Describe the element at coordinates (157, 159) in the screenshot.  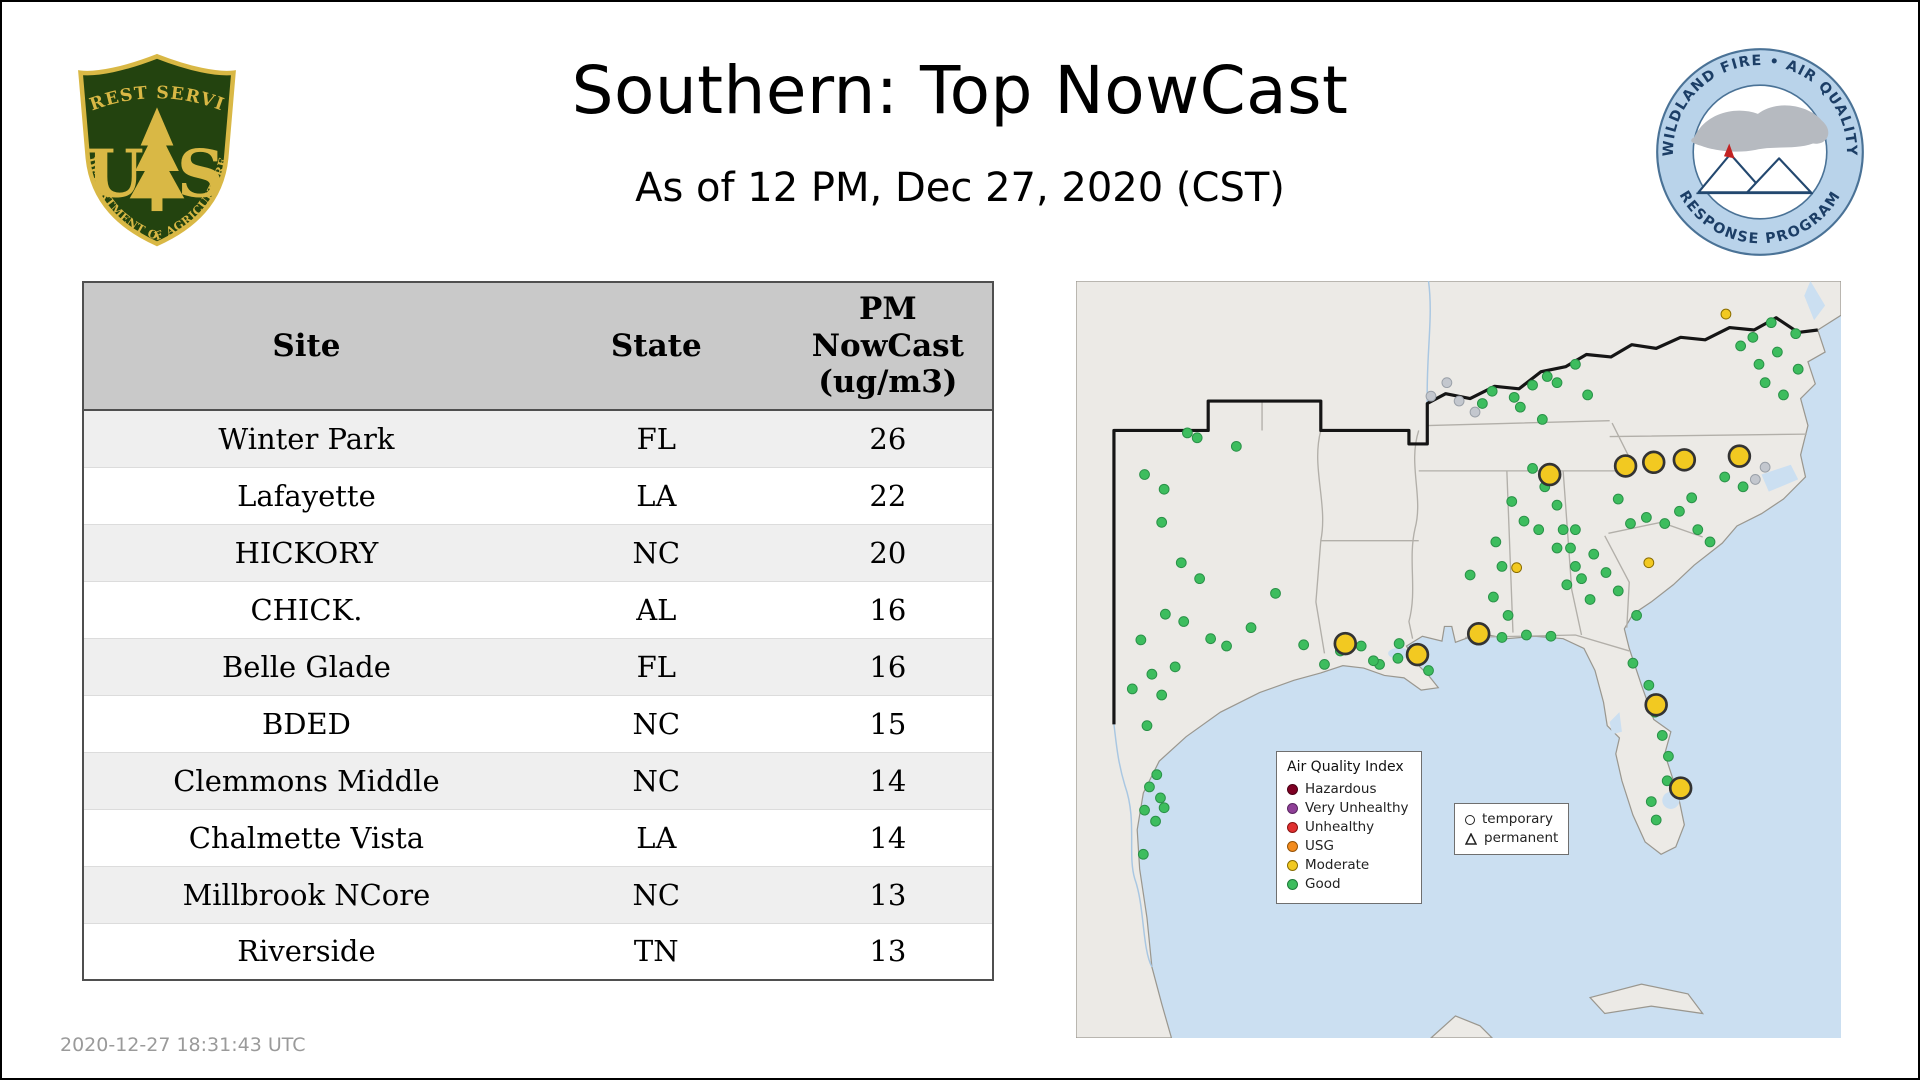
I see `pine-tree-icon` at that location.